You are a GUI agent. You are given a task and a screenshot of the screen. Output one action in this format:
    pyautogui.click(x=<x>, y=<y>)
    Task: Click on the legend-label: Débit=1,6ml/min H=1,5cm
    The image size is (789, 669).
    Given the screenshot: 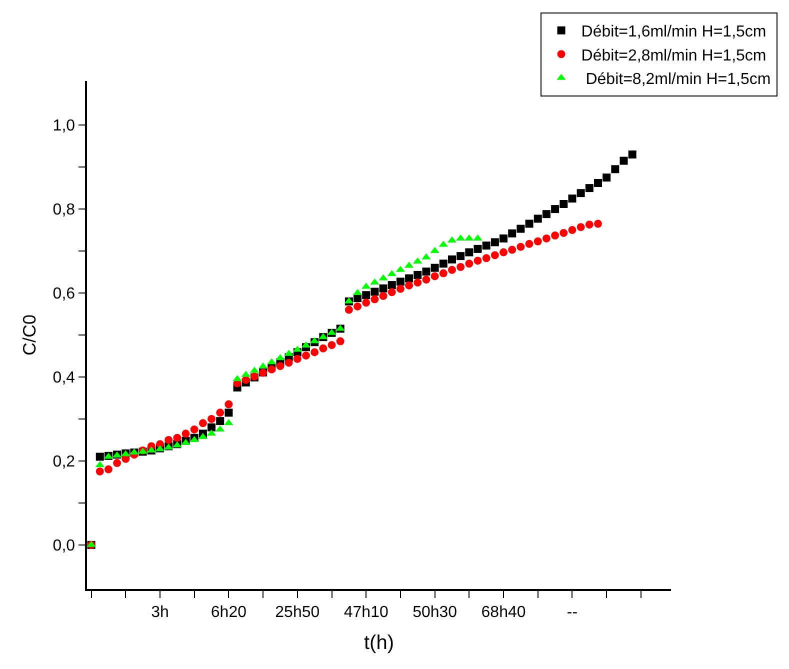 What is the action you would take?
    pyautogui.click(x=673, y=32)
    